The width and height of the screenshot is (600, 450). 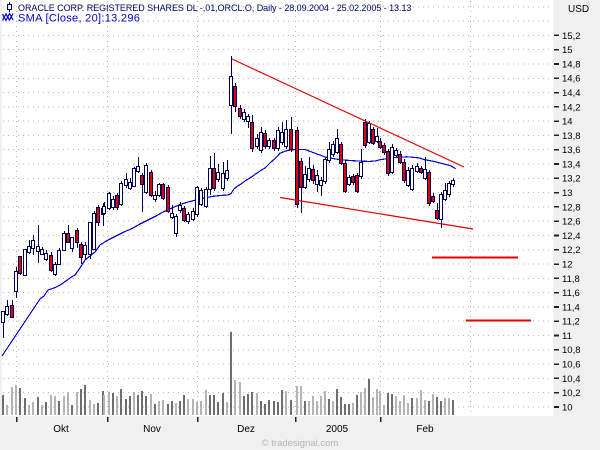 I want to click on svg-text: 11,2, so click(x=571, y=322).